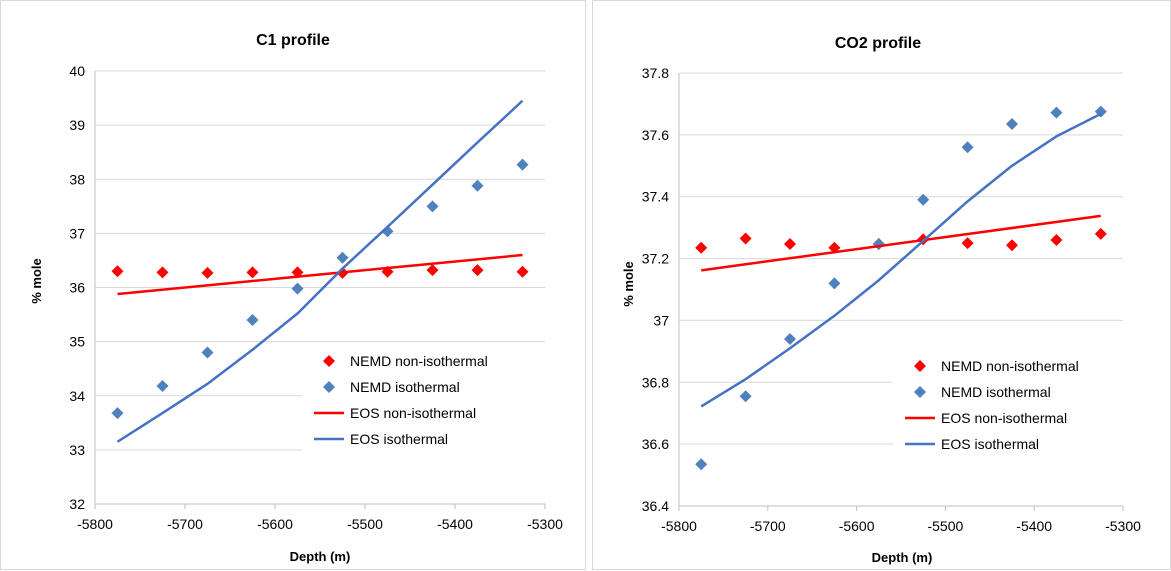 This screenshot has height=571, width=1171. I want to click on y-tick-label: 37.4, so click(655, 197).